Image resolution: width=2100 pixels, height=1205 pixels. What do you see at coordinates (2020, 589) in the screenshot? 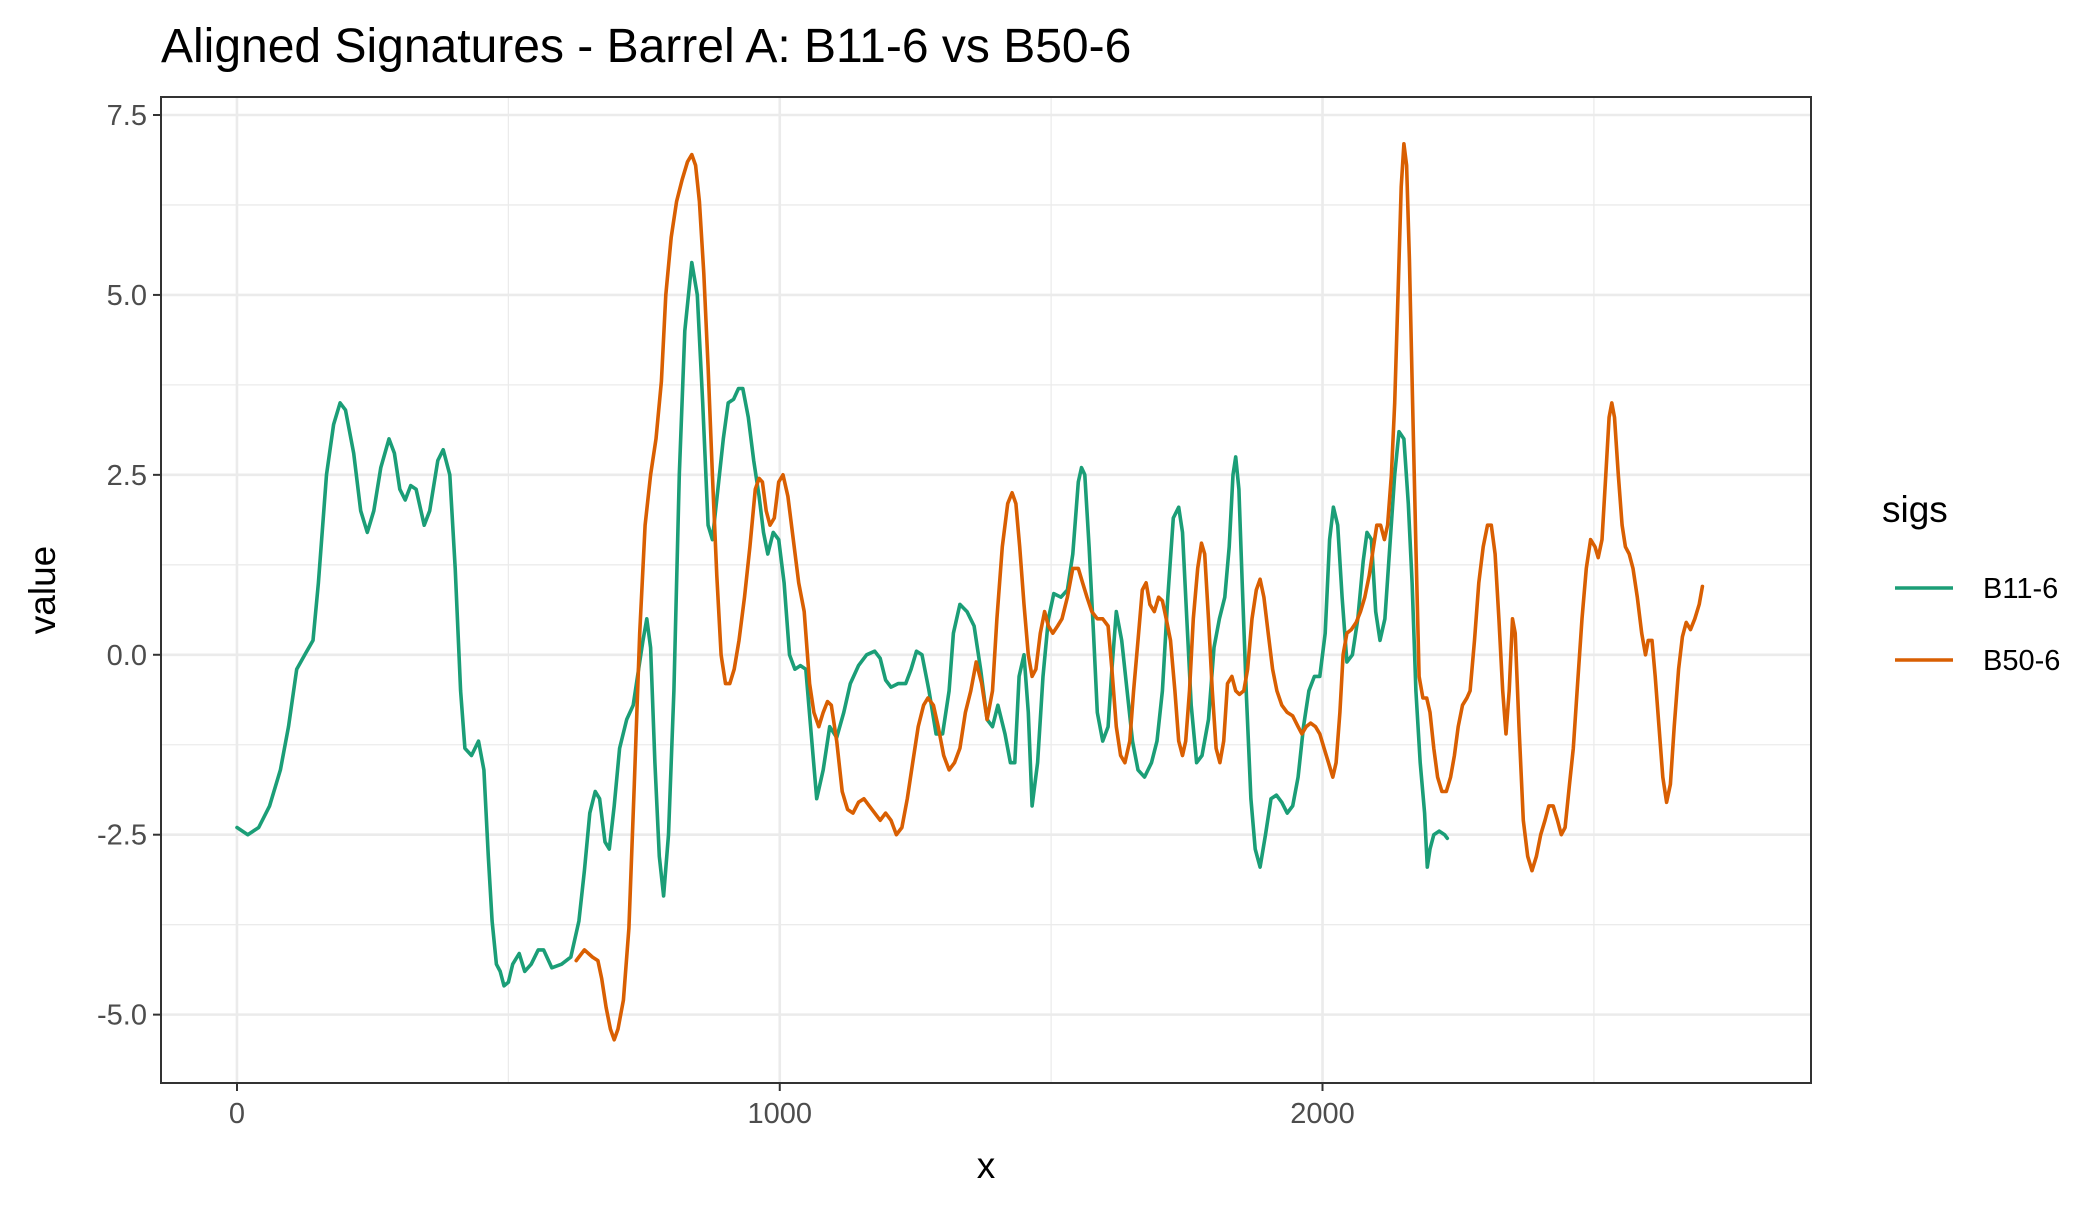
I see `legend-label-b11-6: B11-6` at bounding box center [2020, 589].